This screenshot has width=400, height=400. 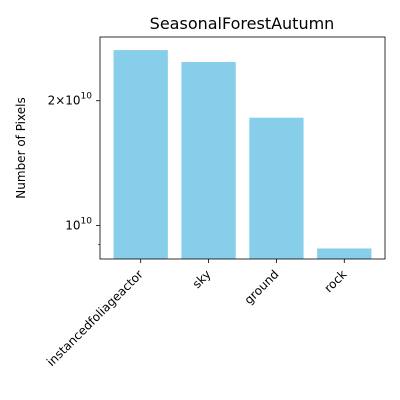 I want to click on bar-sky, so click(x=208, y=161).